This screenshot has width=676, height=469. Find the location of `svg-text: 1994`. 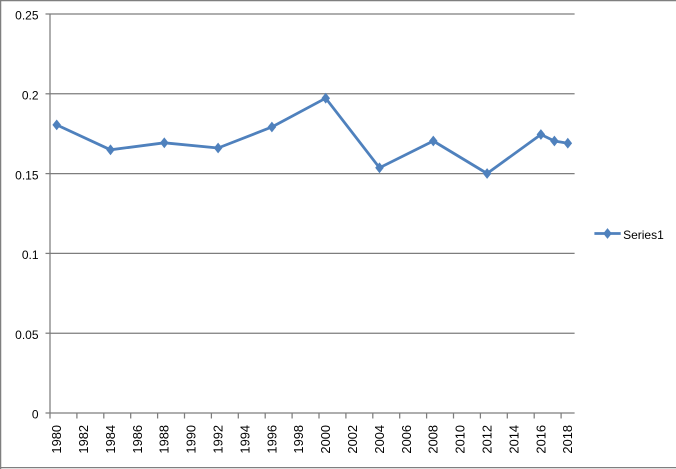

svg-text: 1994 is located at coordinates (244, 439).